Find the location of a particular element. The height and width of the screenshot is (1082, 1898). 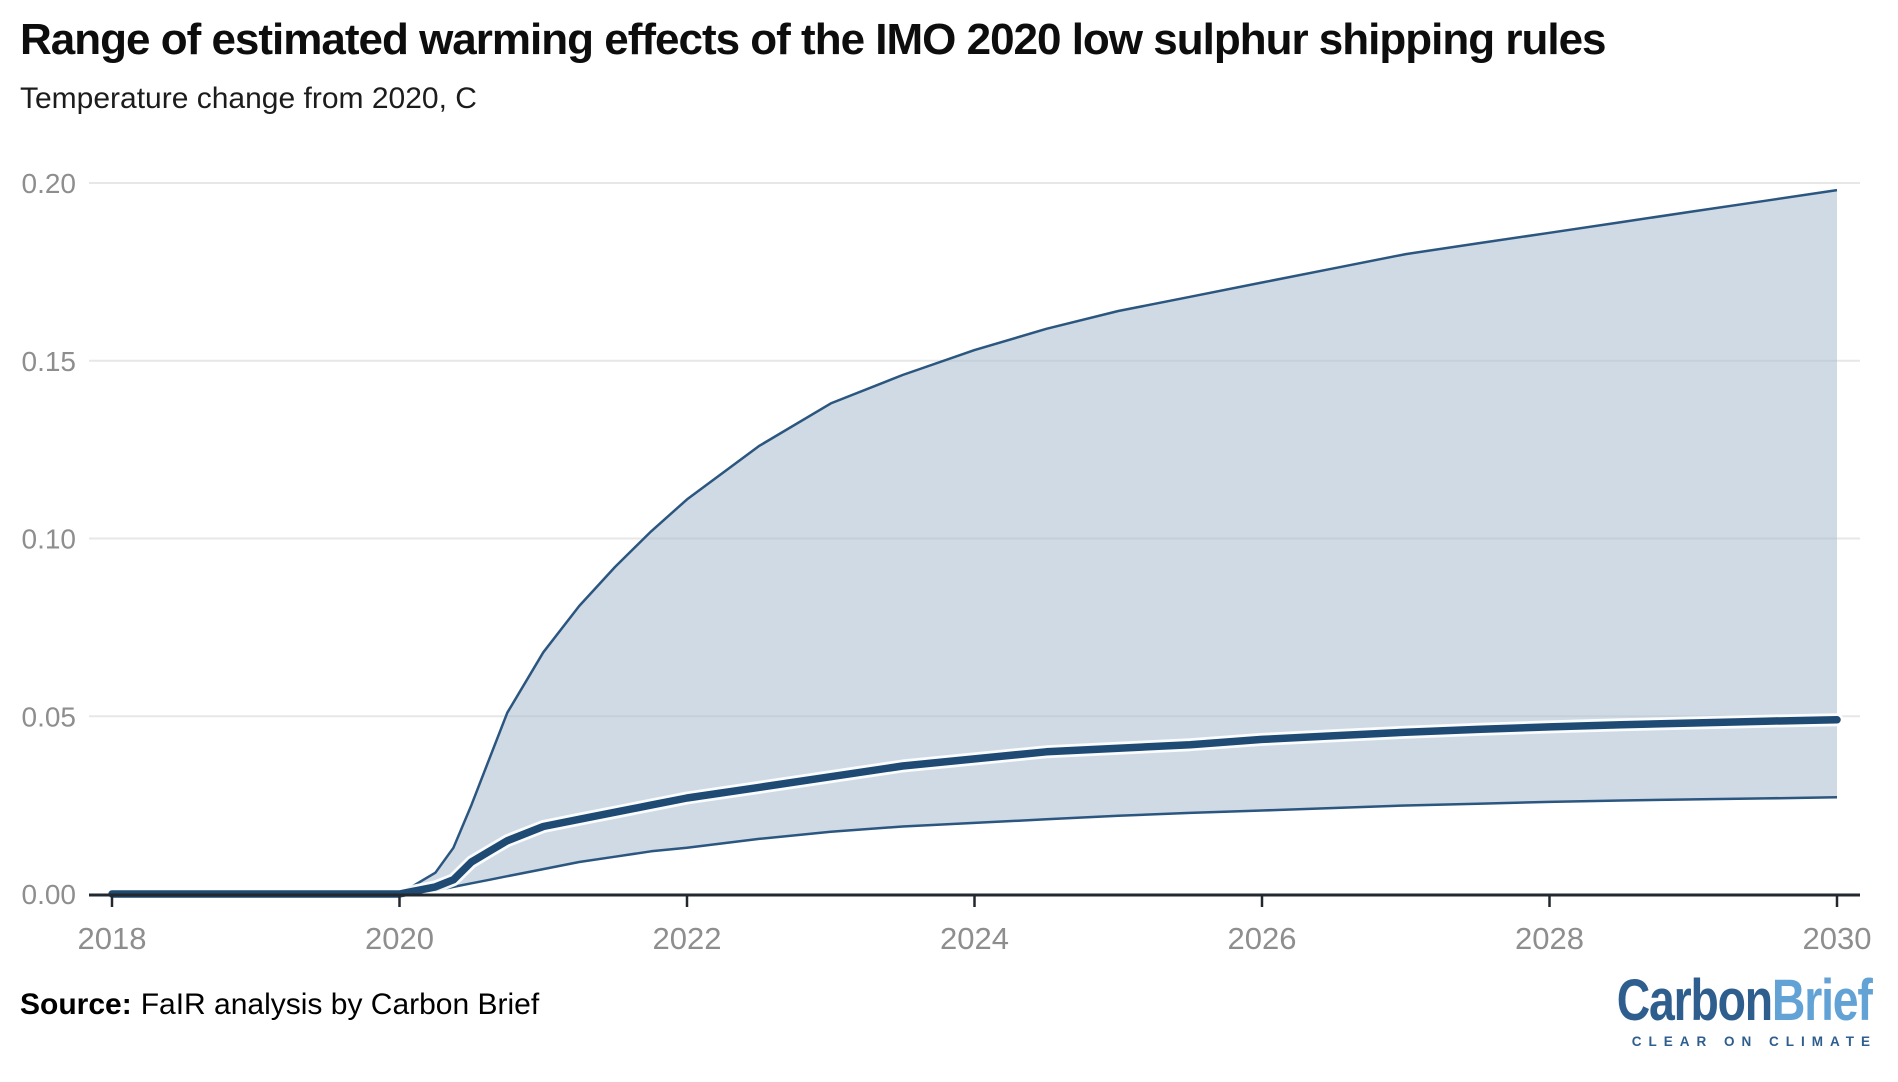

logo-brief: Brief is located at coordinates (1822, 1000).